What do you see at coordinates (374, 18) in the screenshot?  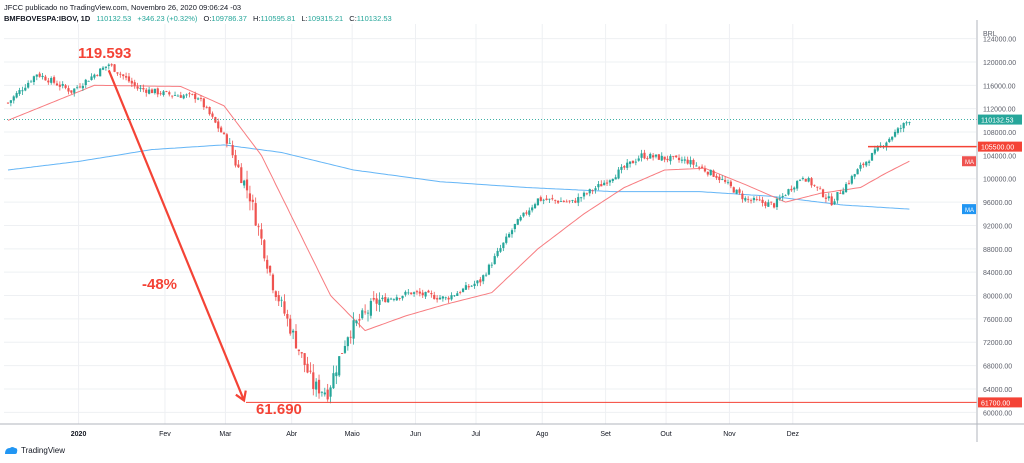 I see `close-value: 110132.53` at bounding box center [374, 18].